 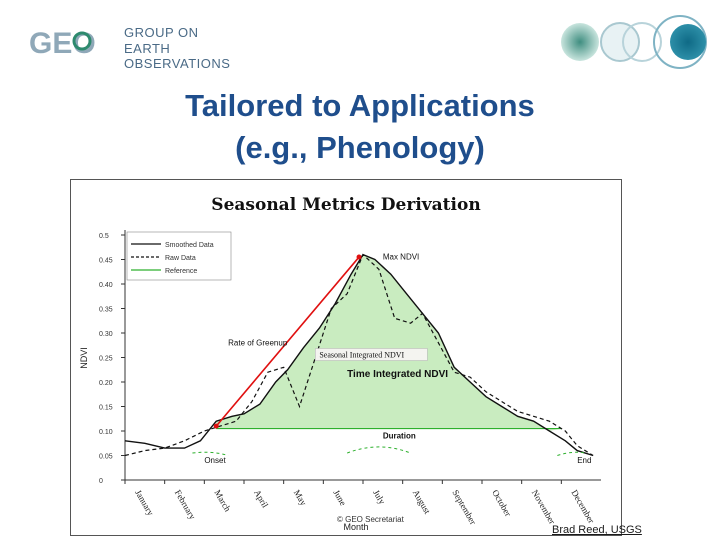 What do you see at coordinates (359, 257) in the screenshot?
I see `max-point` at bounding box center [359, 257].